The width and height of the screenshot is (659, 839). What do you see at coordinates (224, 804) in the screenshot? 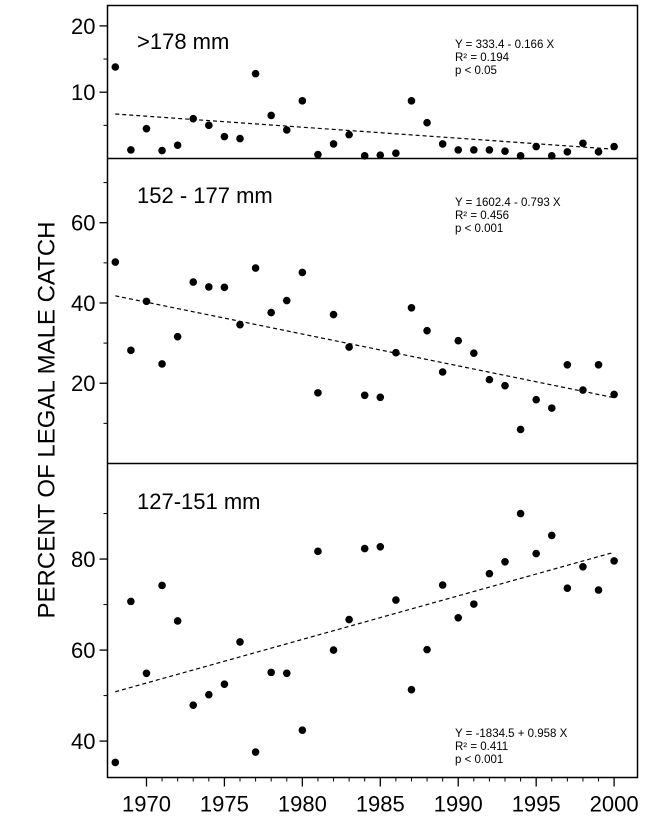
I see `x-tick-label: 1975` at bounding box center [224, 804].